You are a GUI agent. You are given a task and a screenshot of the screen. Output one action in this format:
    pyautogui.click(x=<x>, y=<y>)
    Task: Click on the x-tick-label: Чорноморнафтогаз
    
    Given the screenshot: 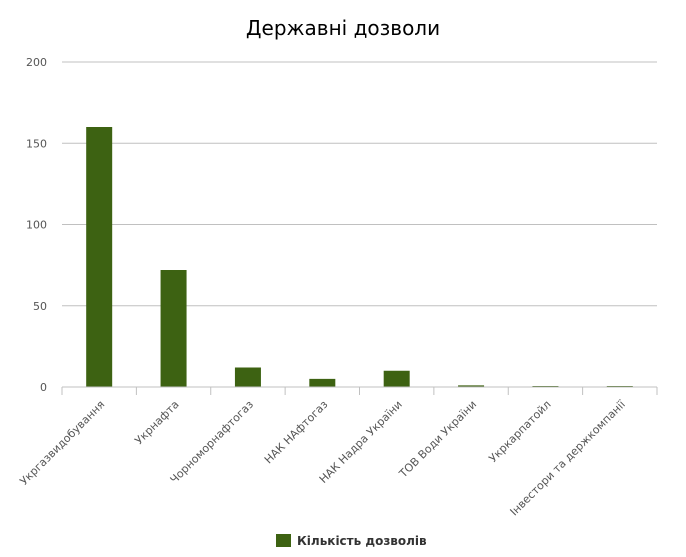 What is the action you would take?
    pyautogui.click(x=212, y=442)
    